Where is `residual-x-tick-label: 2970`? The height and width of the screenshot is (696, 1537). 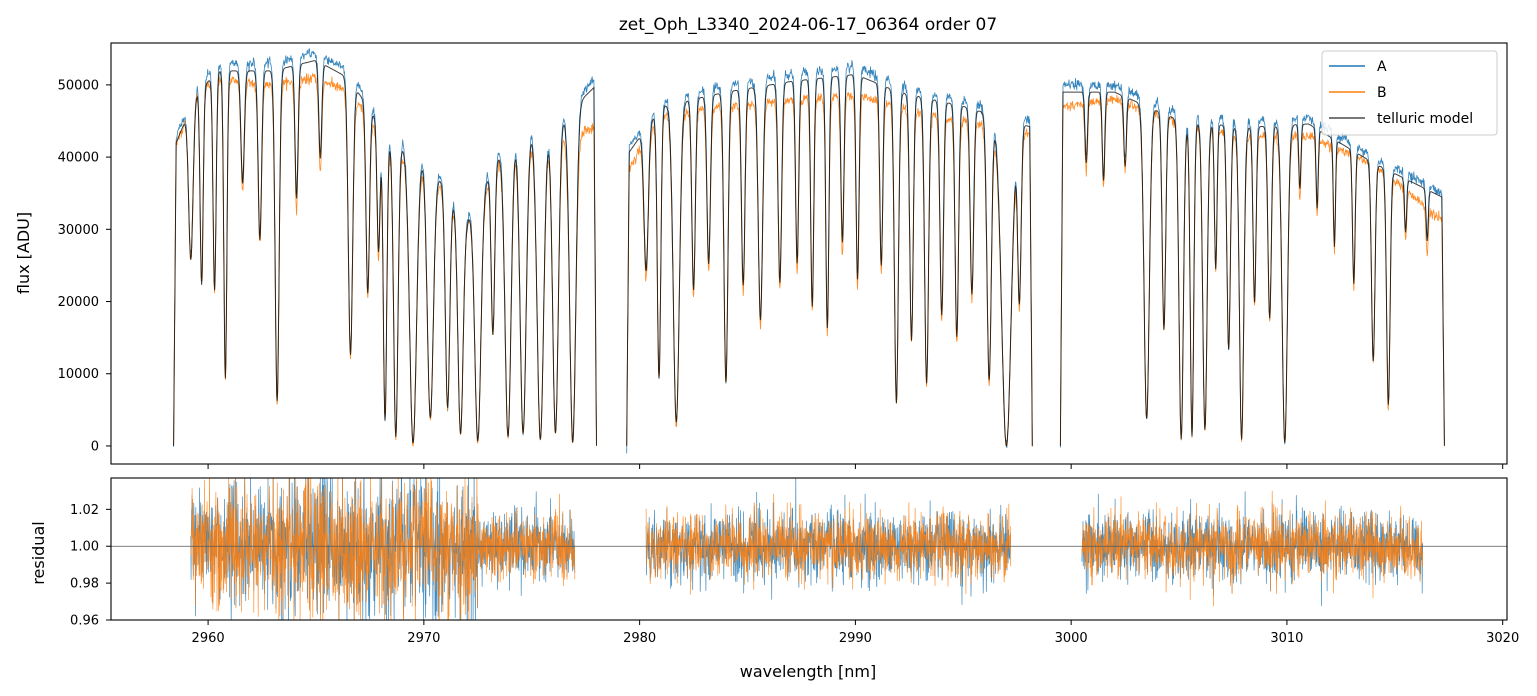
residual-x-tick-label: 2970 is located at coordinates (423, 638).